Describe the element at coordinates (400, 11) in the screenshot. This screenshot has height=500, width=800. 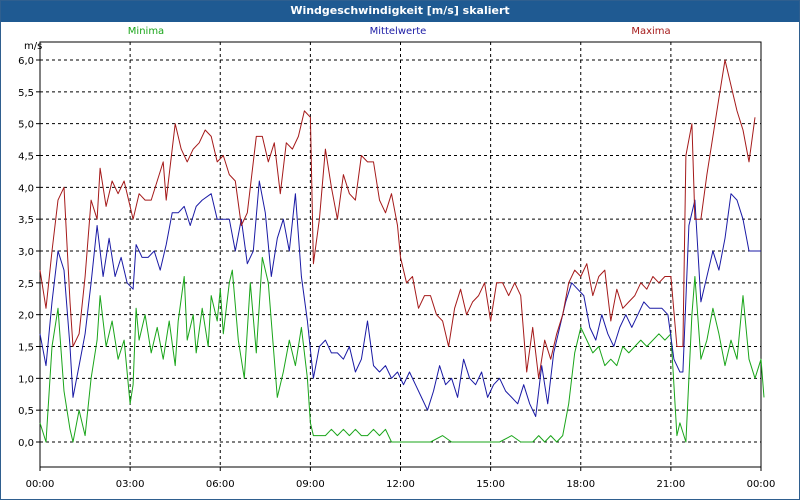
I see `window-title: Windgeschwindigkeit [m/s] skaliert` at that location.